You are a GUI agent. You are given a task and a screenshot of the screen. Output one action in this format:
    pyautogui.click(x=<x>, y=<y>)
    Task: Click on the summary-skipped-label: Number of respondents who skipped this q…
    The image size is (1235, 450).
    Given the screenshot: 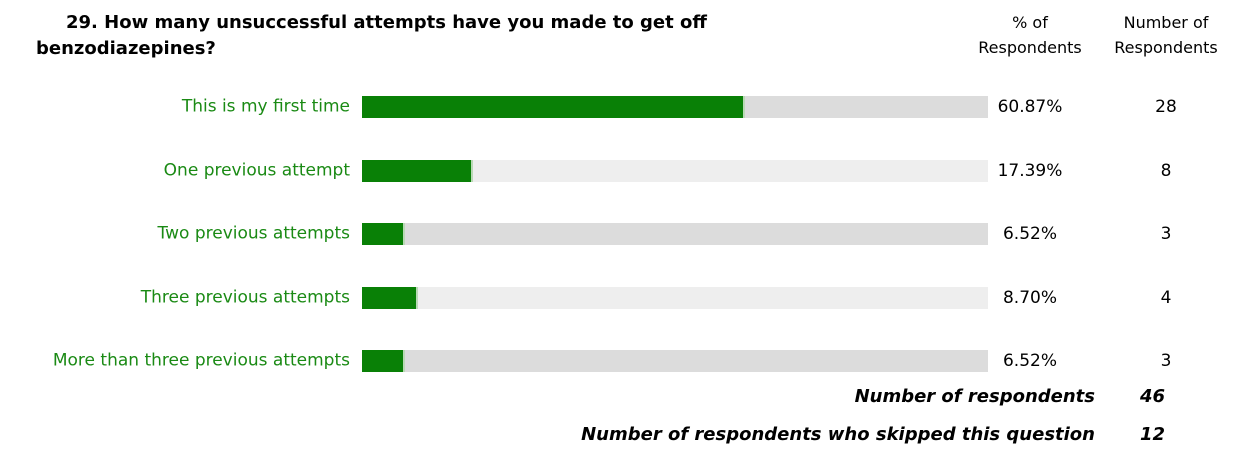 What is the action you would take?
    pyautogui.click(x=838, y=434)
    